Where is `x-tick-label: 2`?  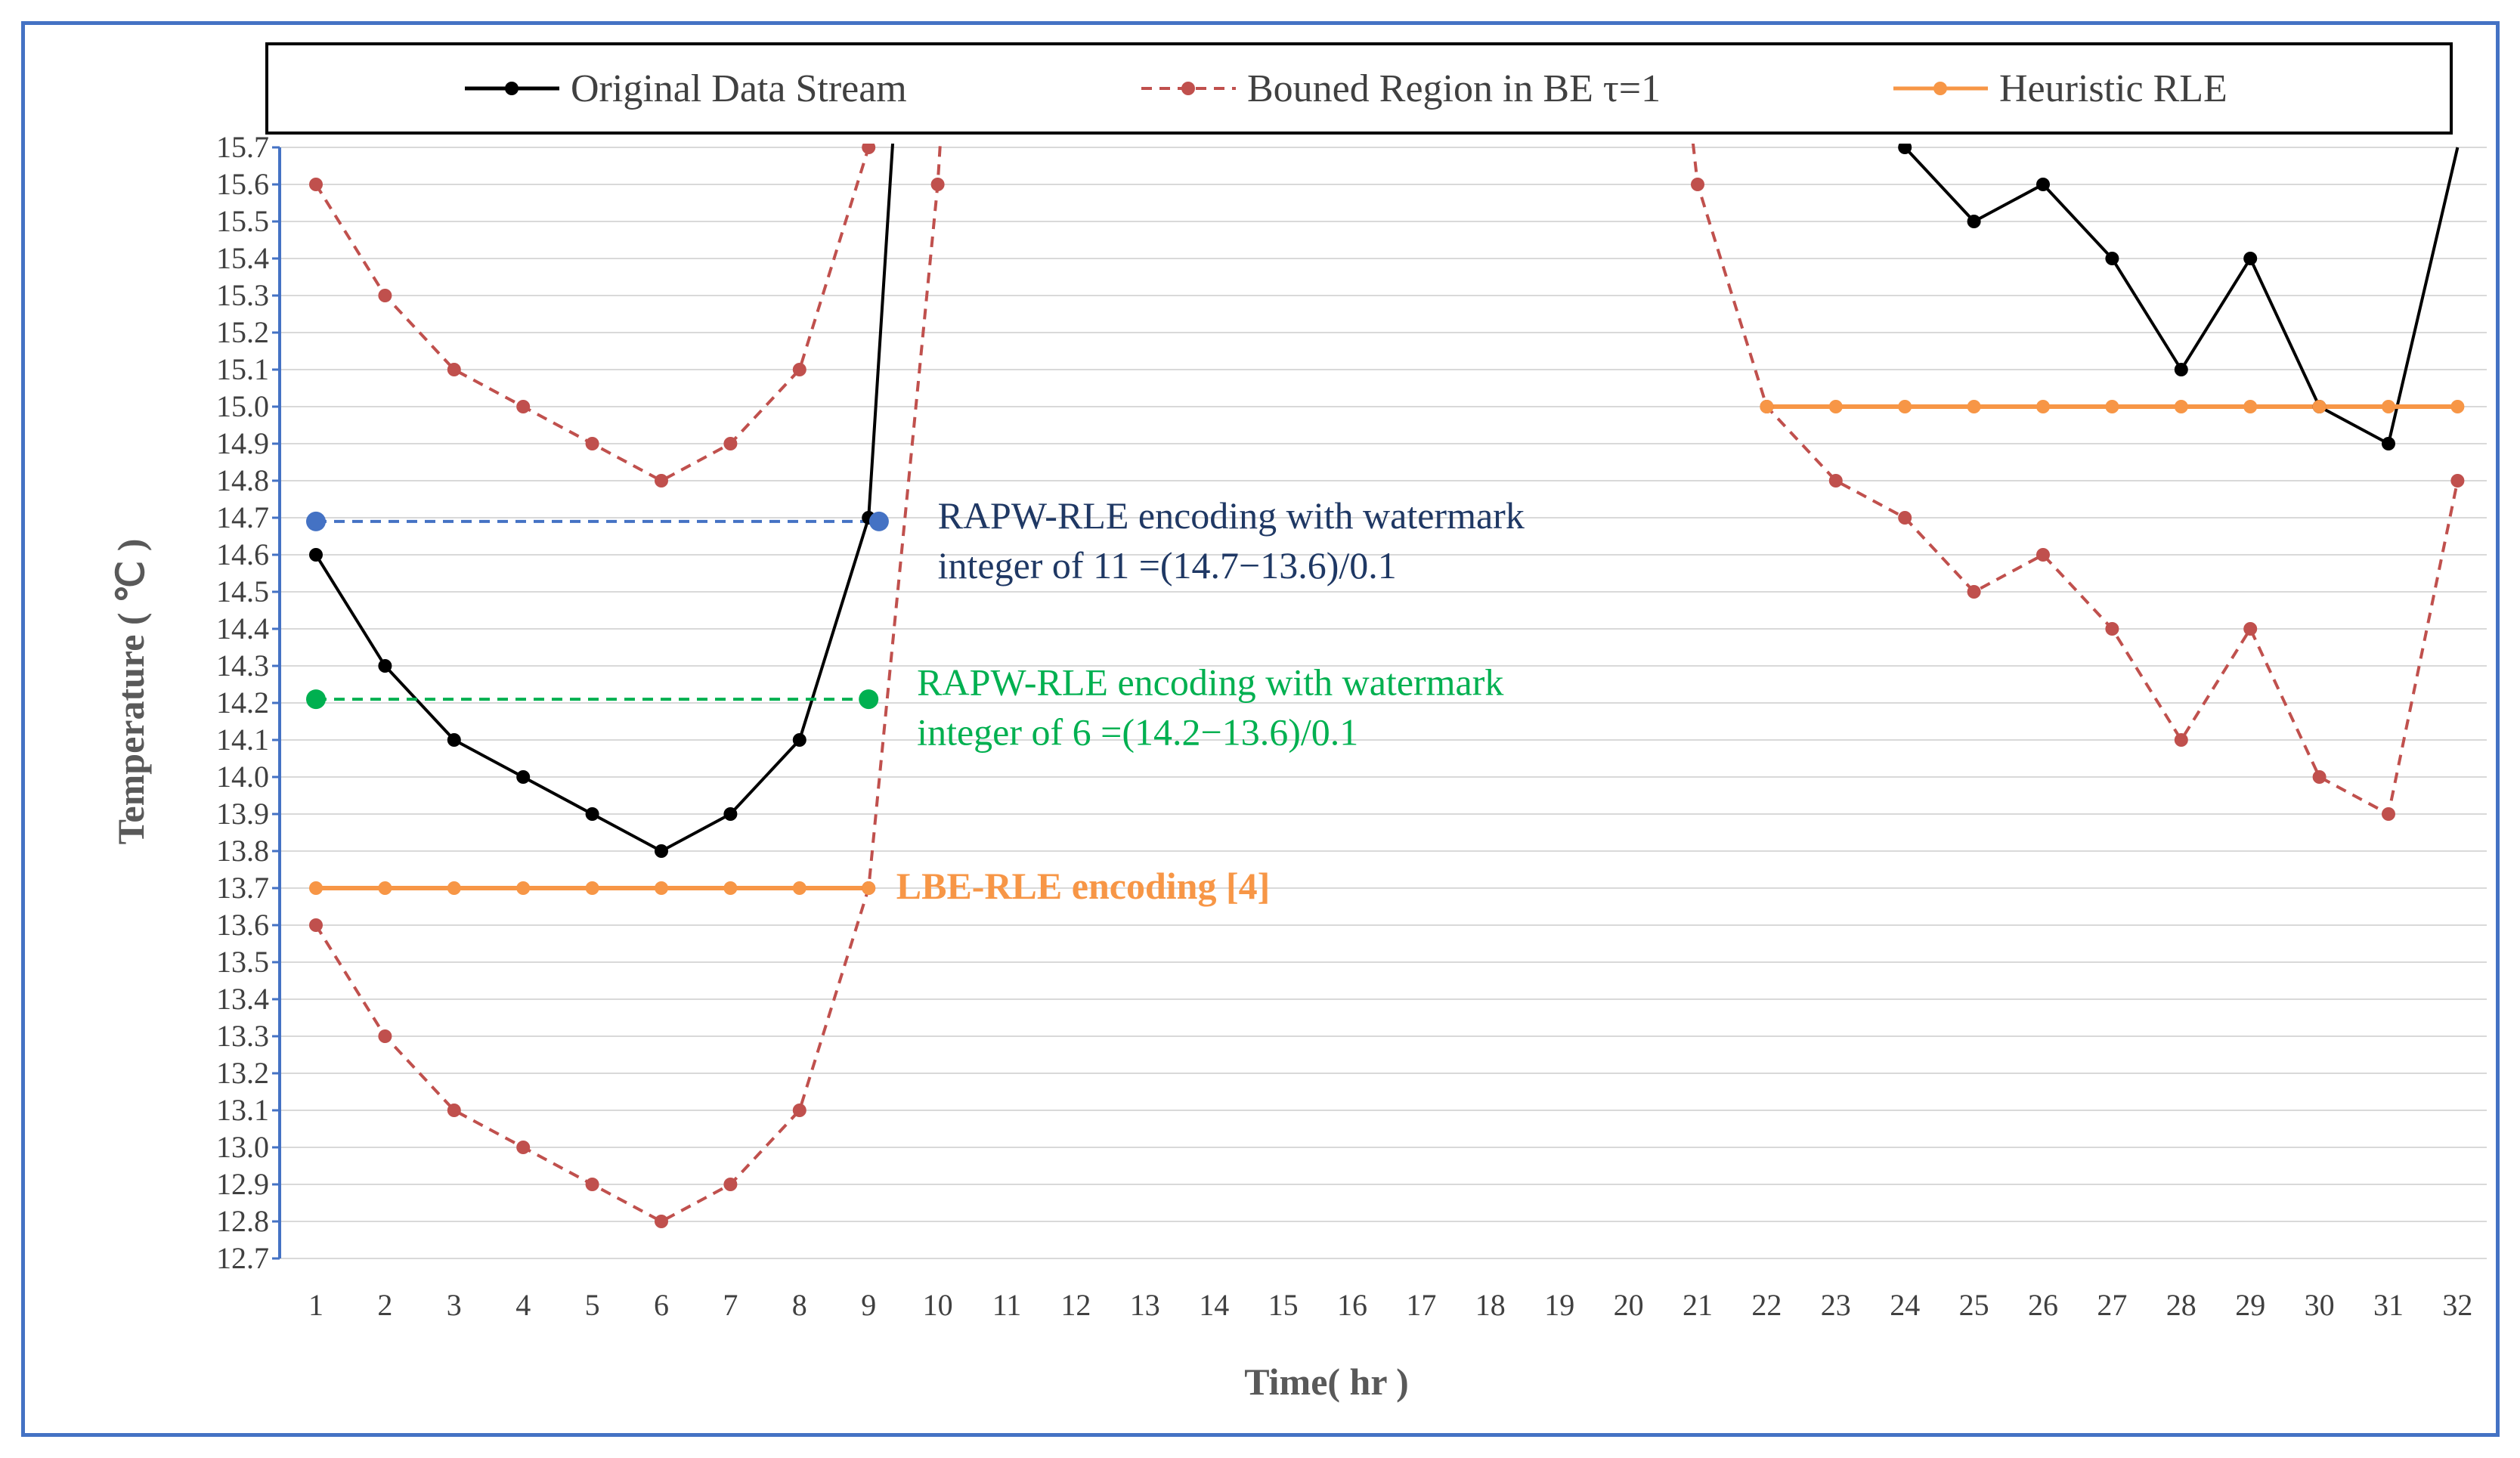
x-tick-label: 2 is located at coordinates (384, 1305).